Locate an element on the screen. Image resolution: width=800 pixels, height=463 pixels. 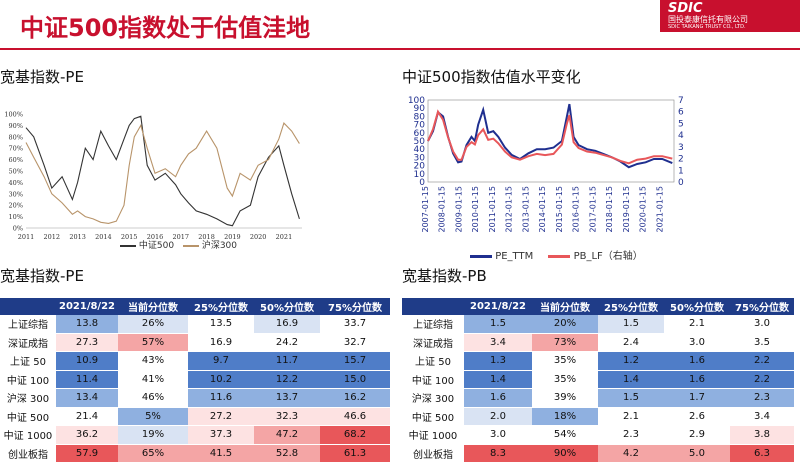
y-tick-label: 30 is located at coordinates (420, 158).